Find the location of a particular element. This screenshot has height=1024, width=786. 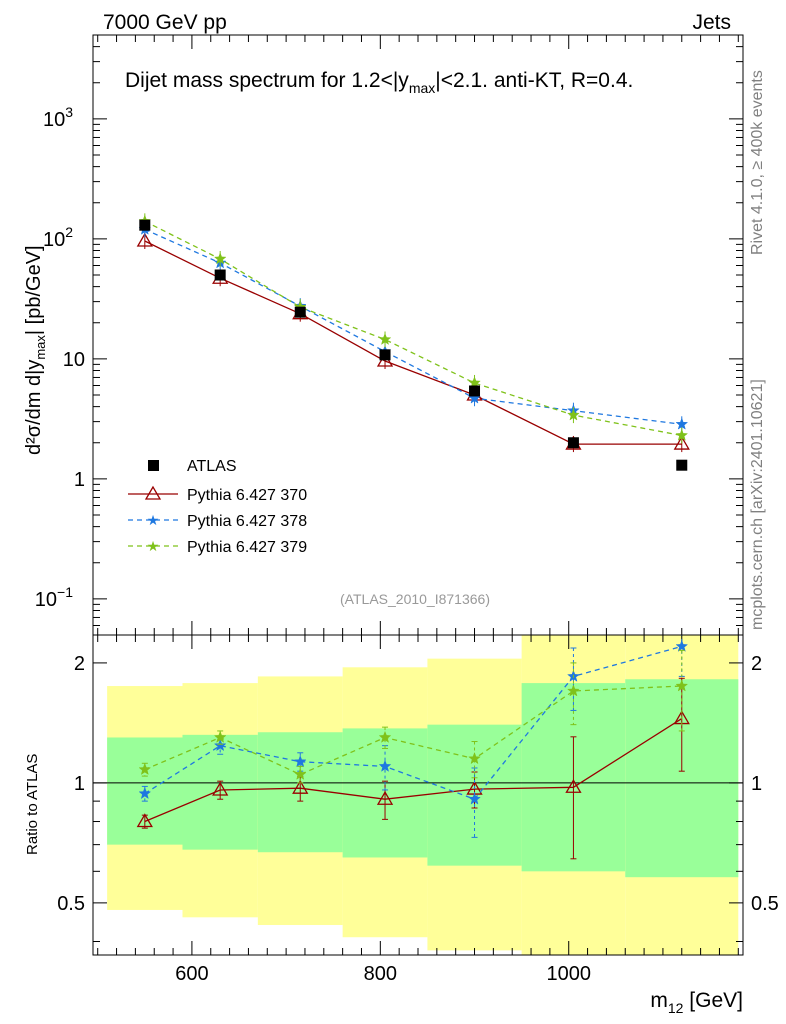

header-left-label: 7000 GeV pp is located at coordinates (165, 22).